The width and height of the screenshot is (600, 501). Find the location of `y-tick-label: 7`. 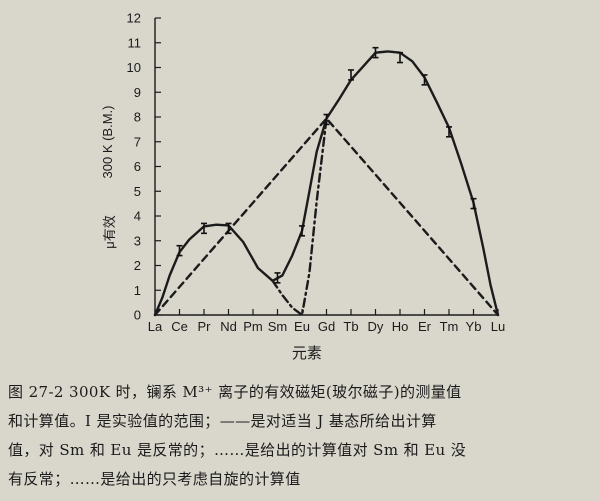

y-tick-label: 7 is located at coordinates (137, 141).